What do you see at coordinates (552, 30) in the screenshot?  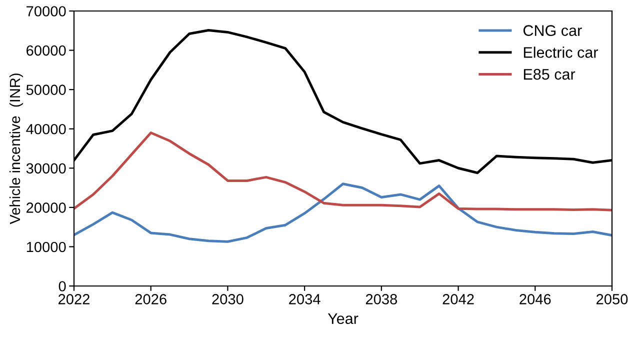 I see `legend-label: CNG car` at bounding box center [552, 30].